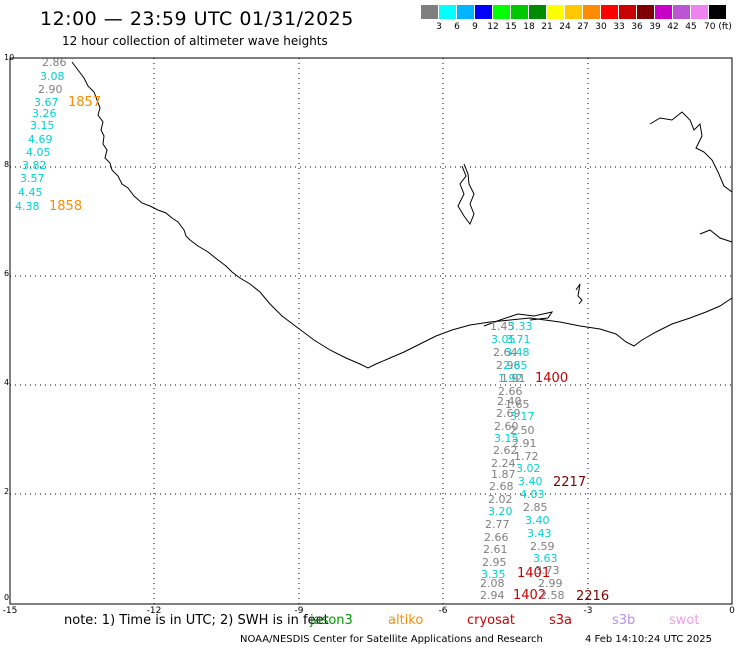  I want to click on pass-time-label: 2216, so click(592, 596).